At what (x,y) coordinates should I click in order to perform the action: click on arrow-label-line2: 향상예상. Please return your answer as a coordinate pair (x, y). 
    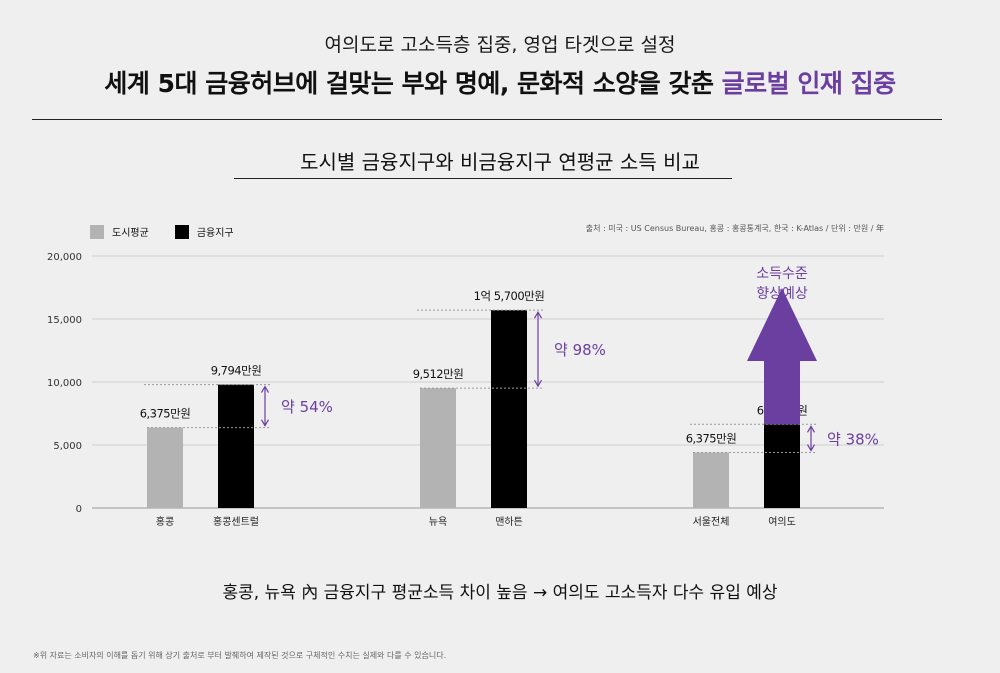
    Looking at the image, I should click on (782, 294).